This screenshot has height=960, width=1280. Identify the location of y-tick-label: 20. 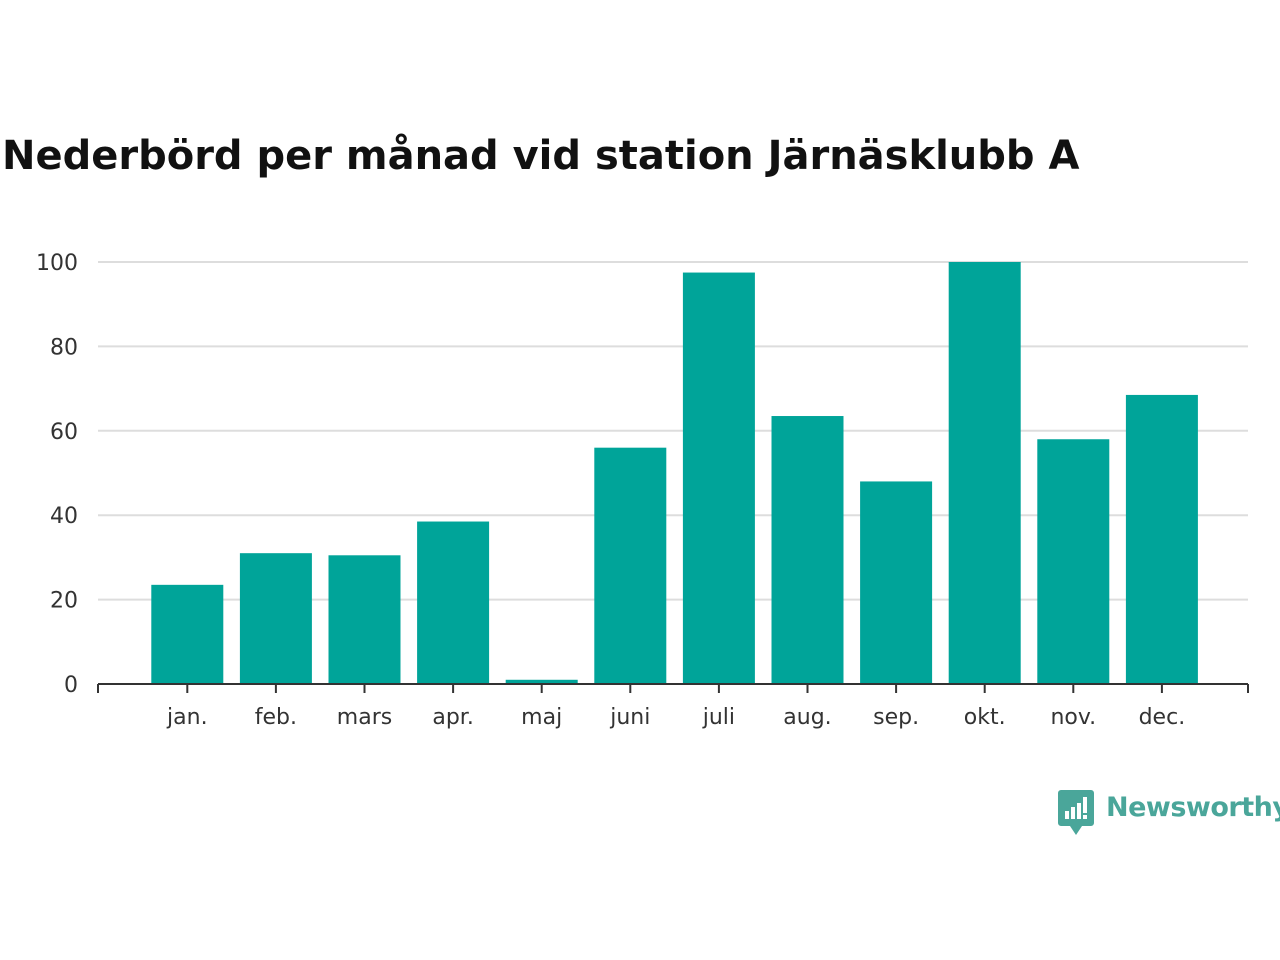
(64, 601).